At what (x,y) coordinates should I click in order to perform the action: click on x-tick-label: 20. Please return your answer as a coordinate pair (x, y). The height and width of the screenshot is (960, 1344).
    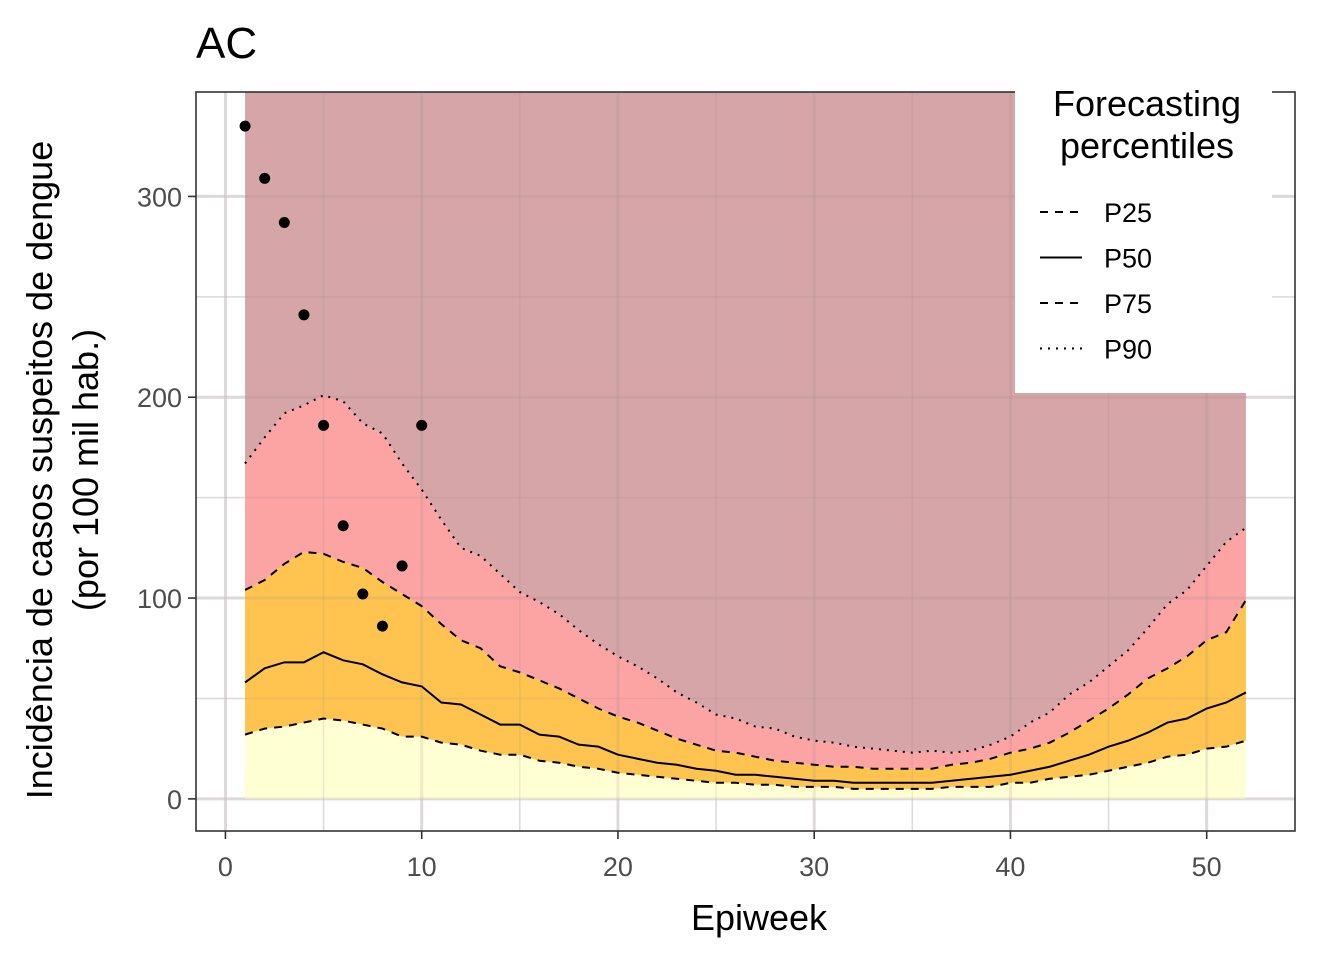
    Looking at the image, I should click on (618, 867).